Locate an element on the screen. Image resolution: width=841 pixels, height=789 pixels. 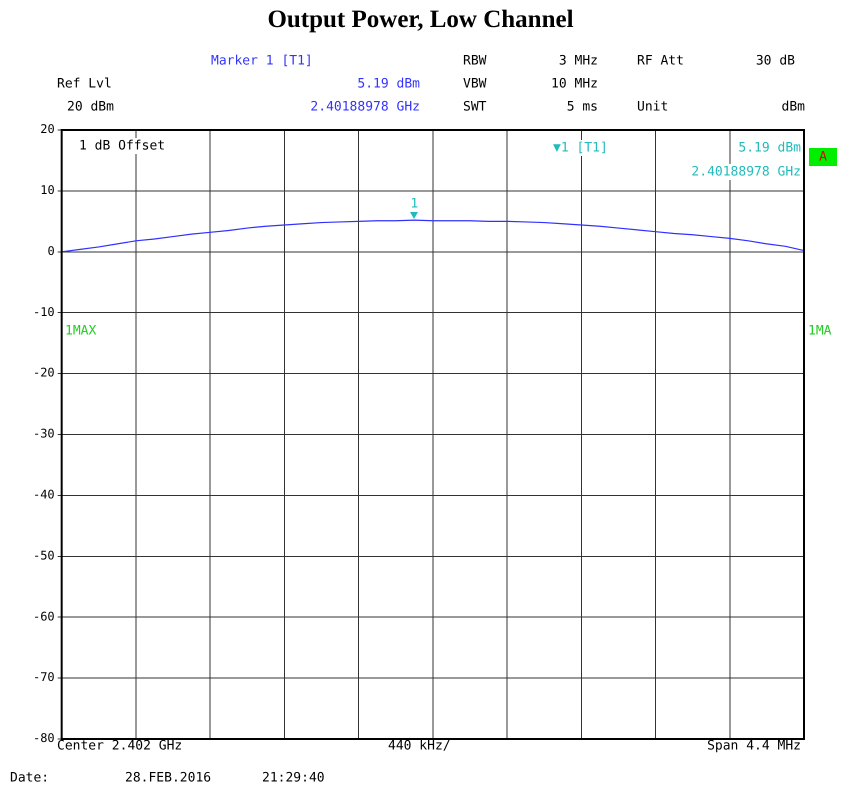
text: VBW is located at coordinates (475, 84).